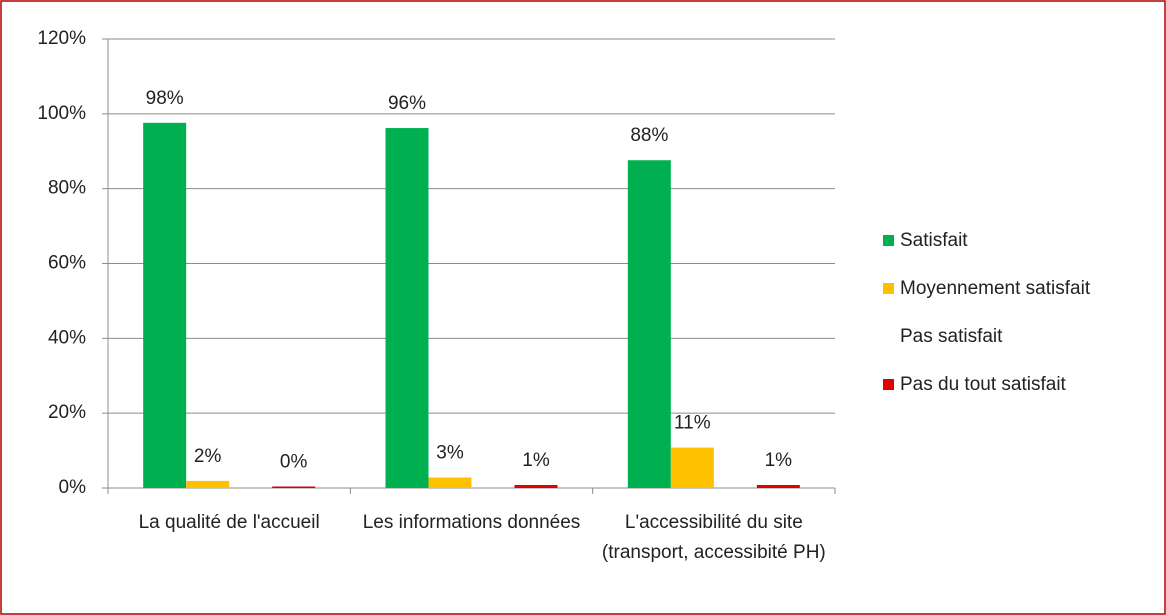 The height and width of the screenshot is (615, 1166). Describe the element at coordinates (692, 423) in the screenshot. I see `data-label: 11%` at that location.